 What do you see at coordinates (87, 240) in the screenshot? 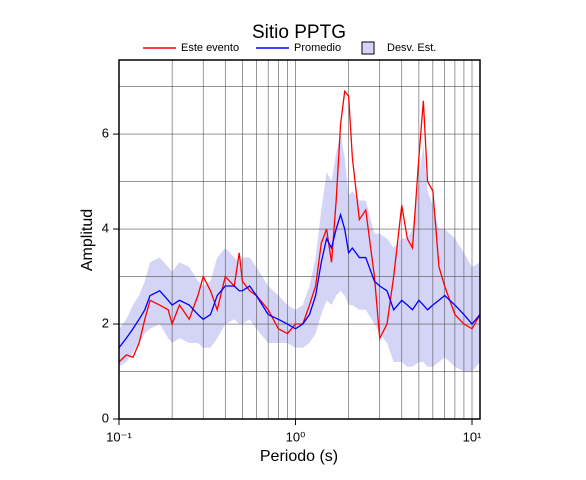
I see `y-axis-label: Amplitud` at bounding box center [87, 240].